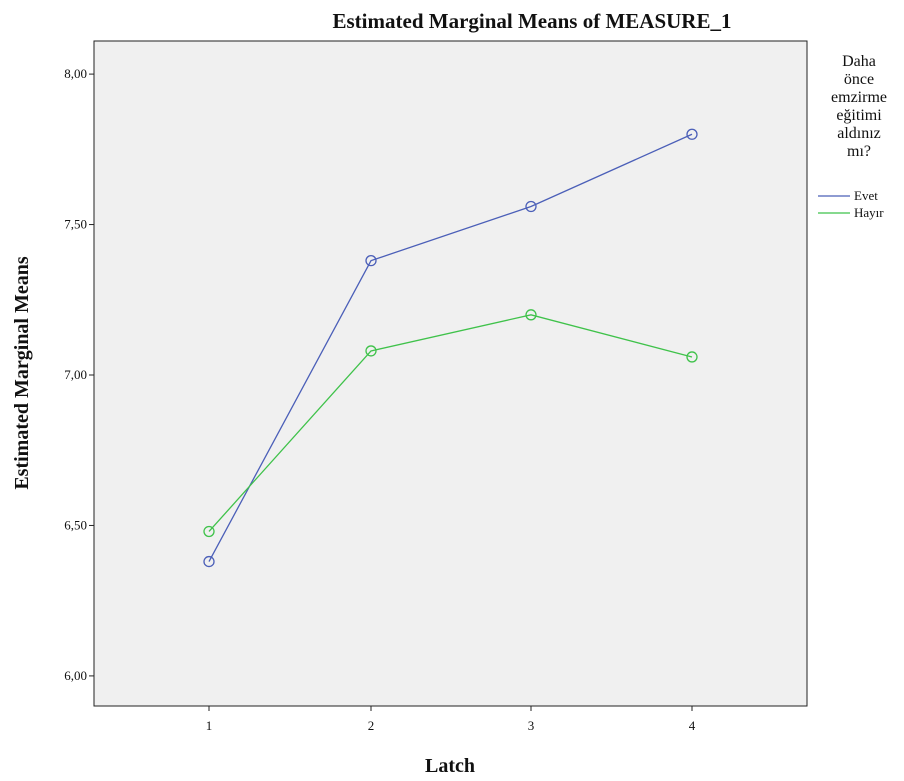 The height and width of the screenshot is (781, 904). What do you see at coordinates (451, 719) in the screenshot?
I see `x-axis: 1 2 3 4` at bounding box center [451, 719].